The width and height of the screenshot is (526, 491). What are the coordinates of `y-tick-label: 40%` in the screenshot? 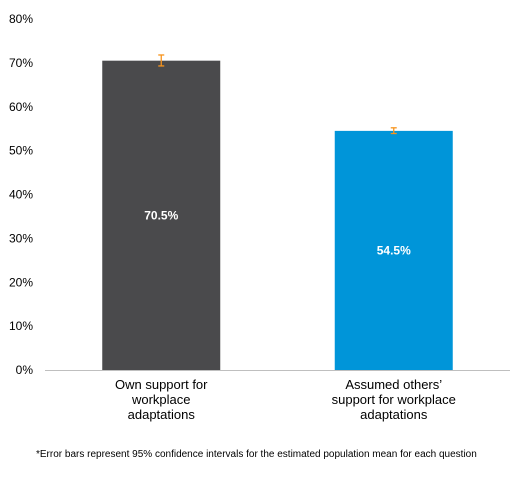 It's located at (21, 195).